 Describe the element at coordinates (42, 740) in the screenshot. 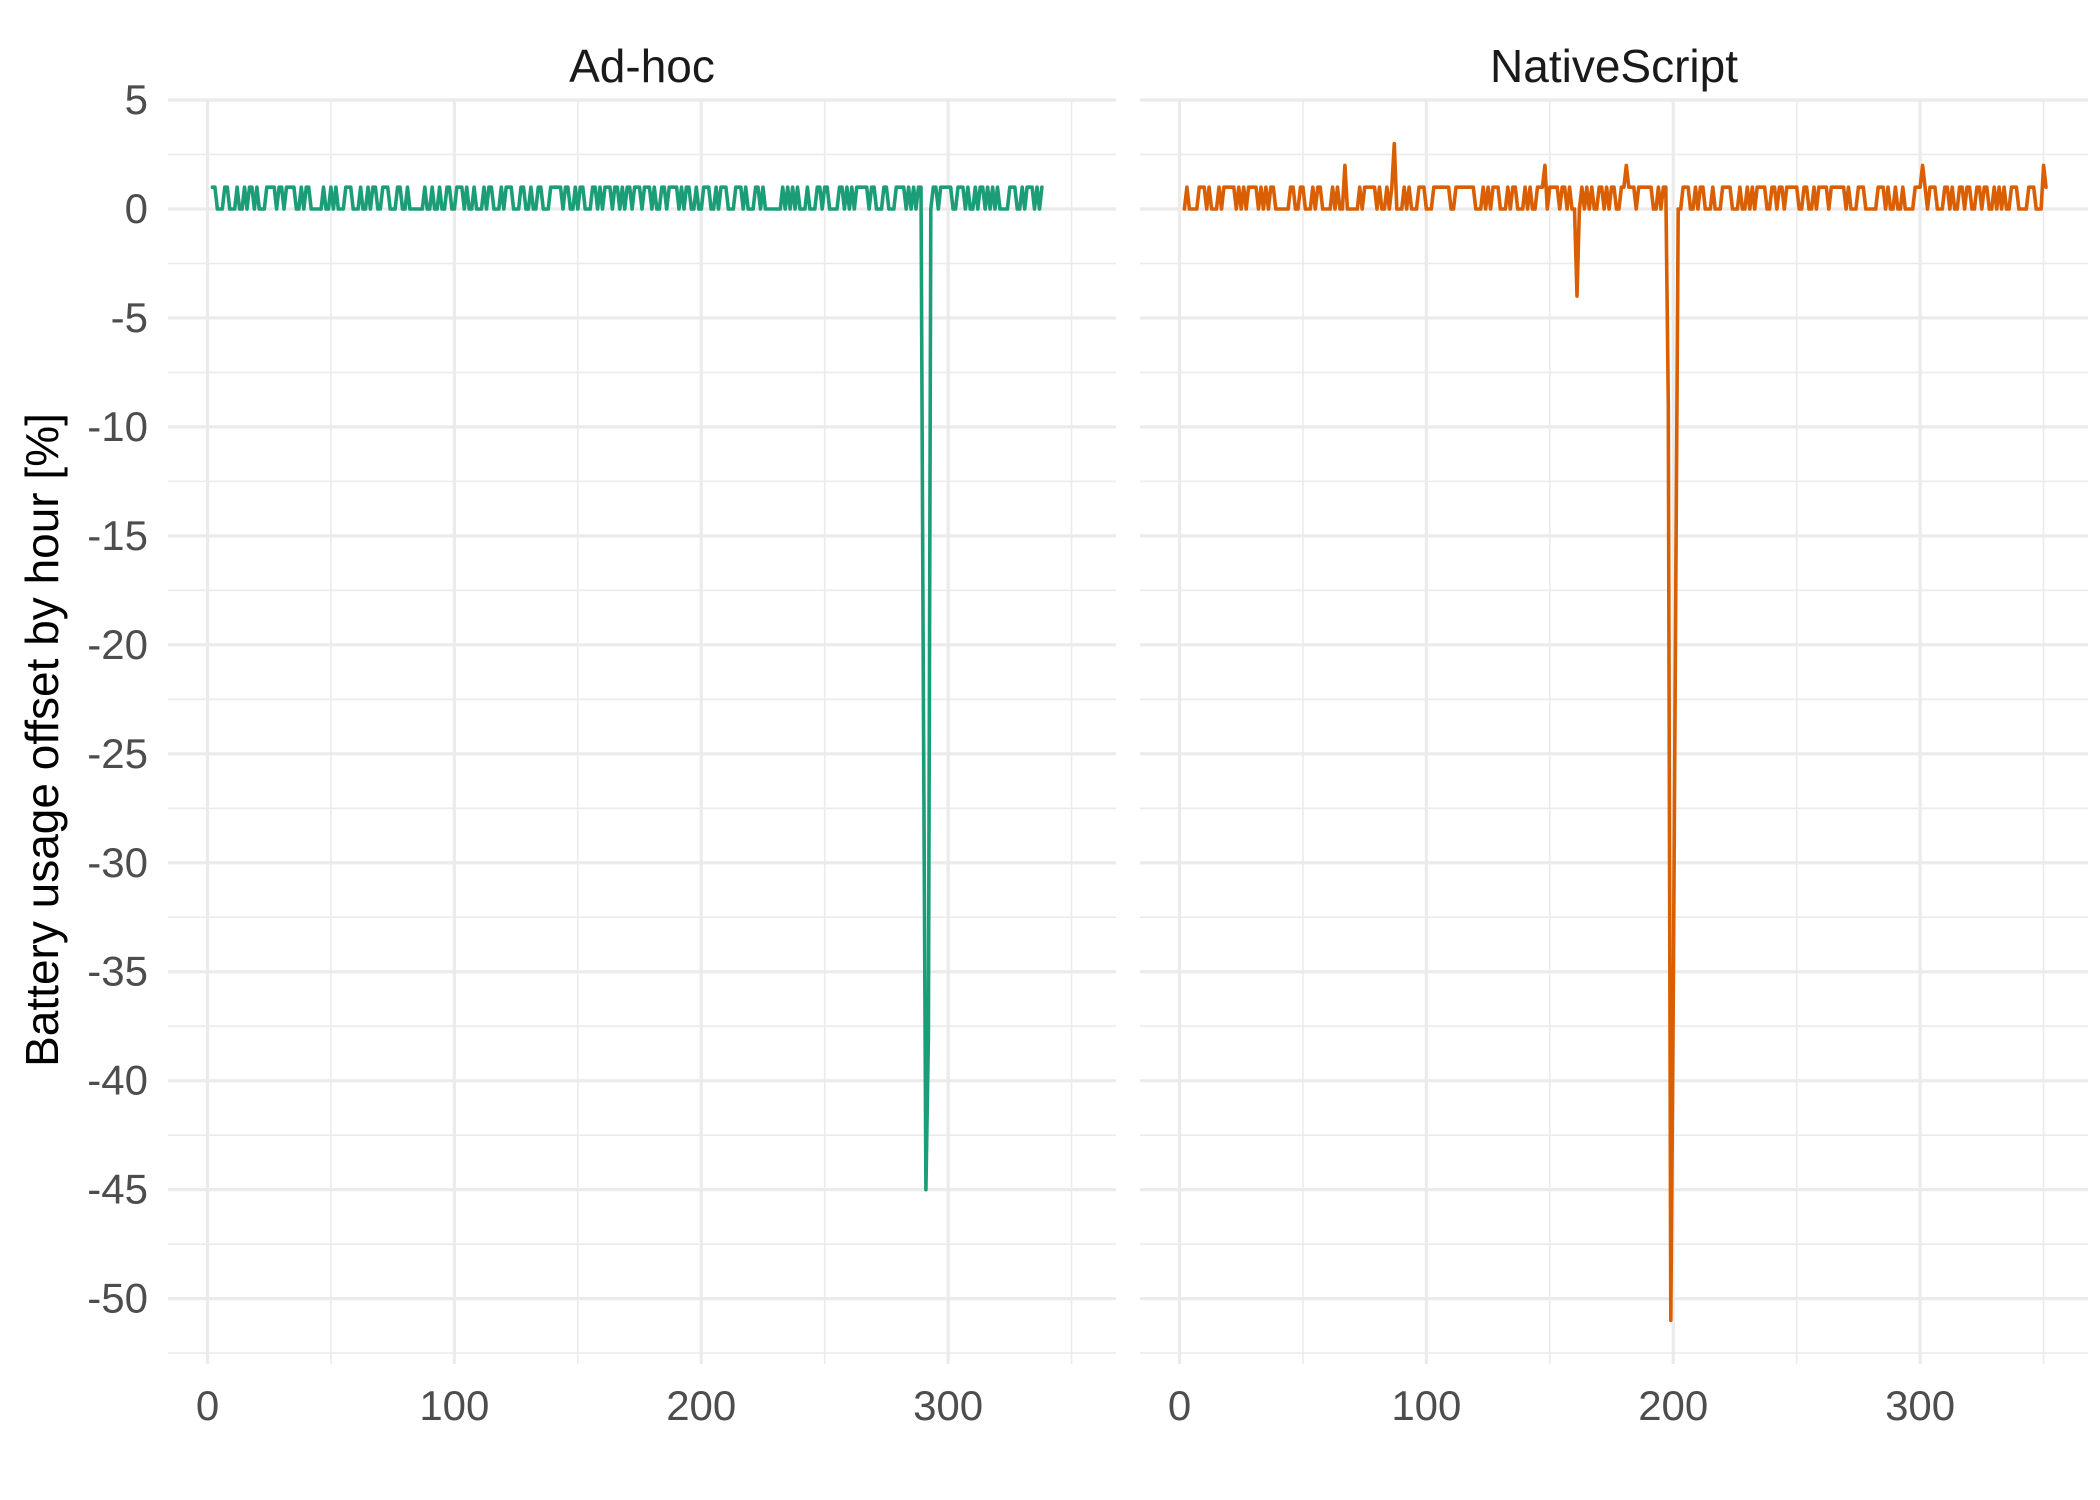

I see `y-axis-title: Battery usage offset by hour [%]` at that location.